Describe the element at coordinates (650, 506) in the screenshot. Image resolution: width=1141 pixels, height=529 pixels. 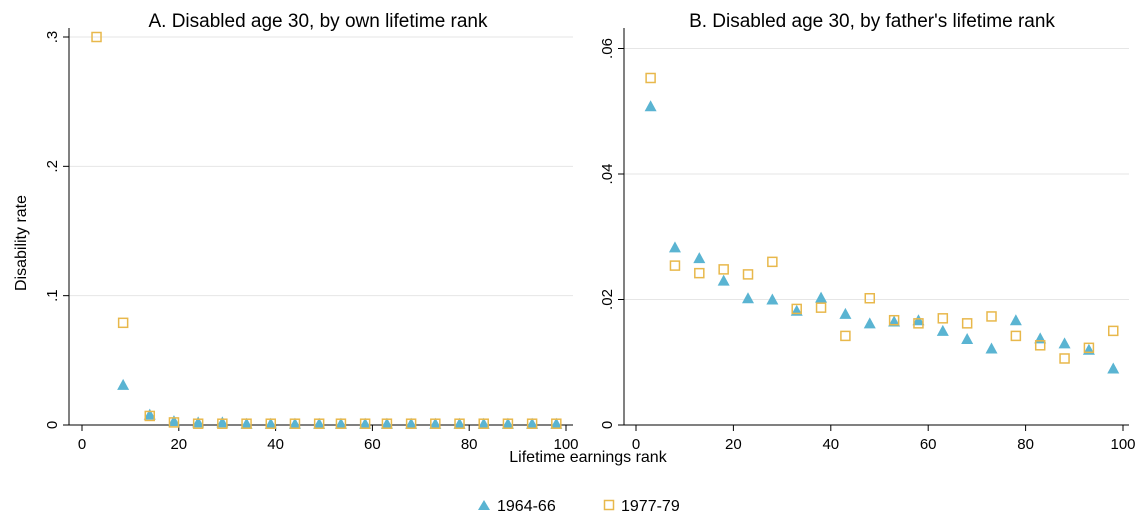
I see `legend-label-1977-79: 1977-79` at that location.